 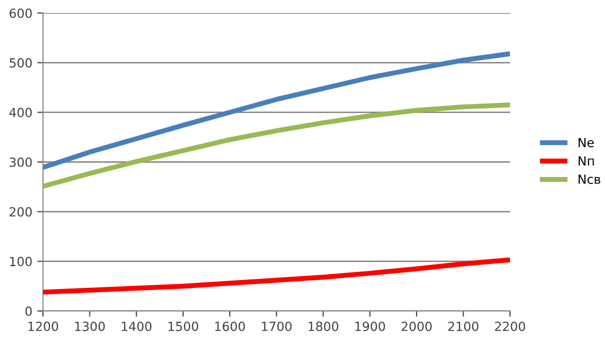 What do you see at coordinates (43, 327) in the screenshot?
I see `x-tick-label: 1200` at bounding box center [43, 327].